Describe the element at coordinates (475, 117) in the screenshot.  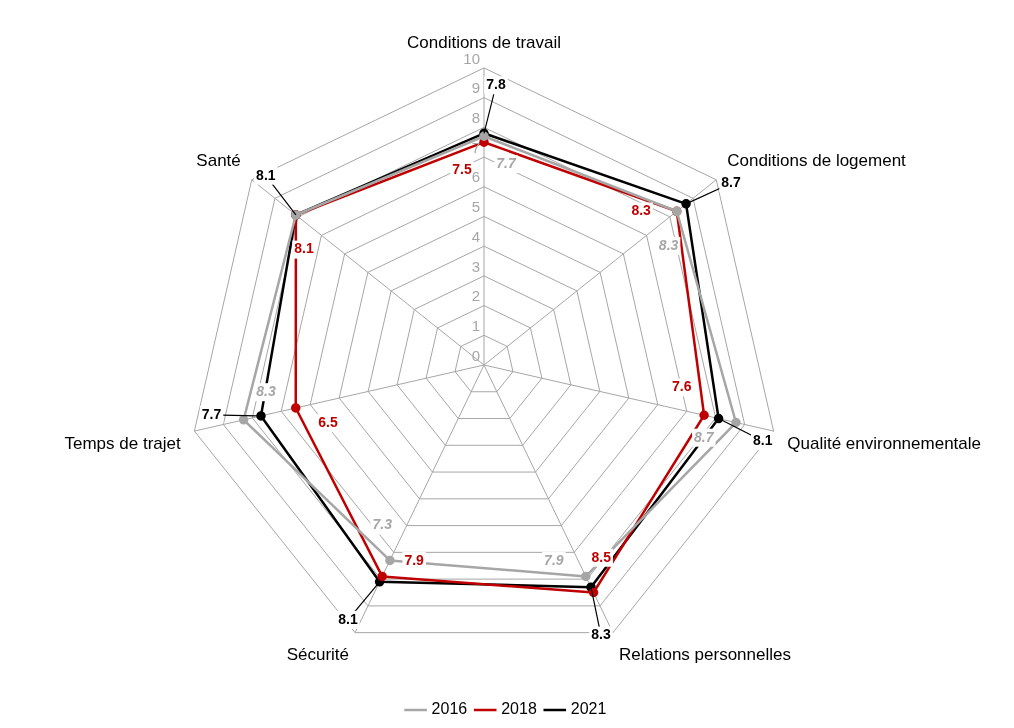
I see `y-tick-label: 8` at that location.